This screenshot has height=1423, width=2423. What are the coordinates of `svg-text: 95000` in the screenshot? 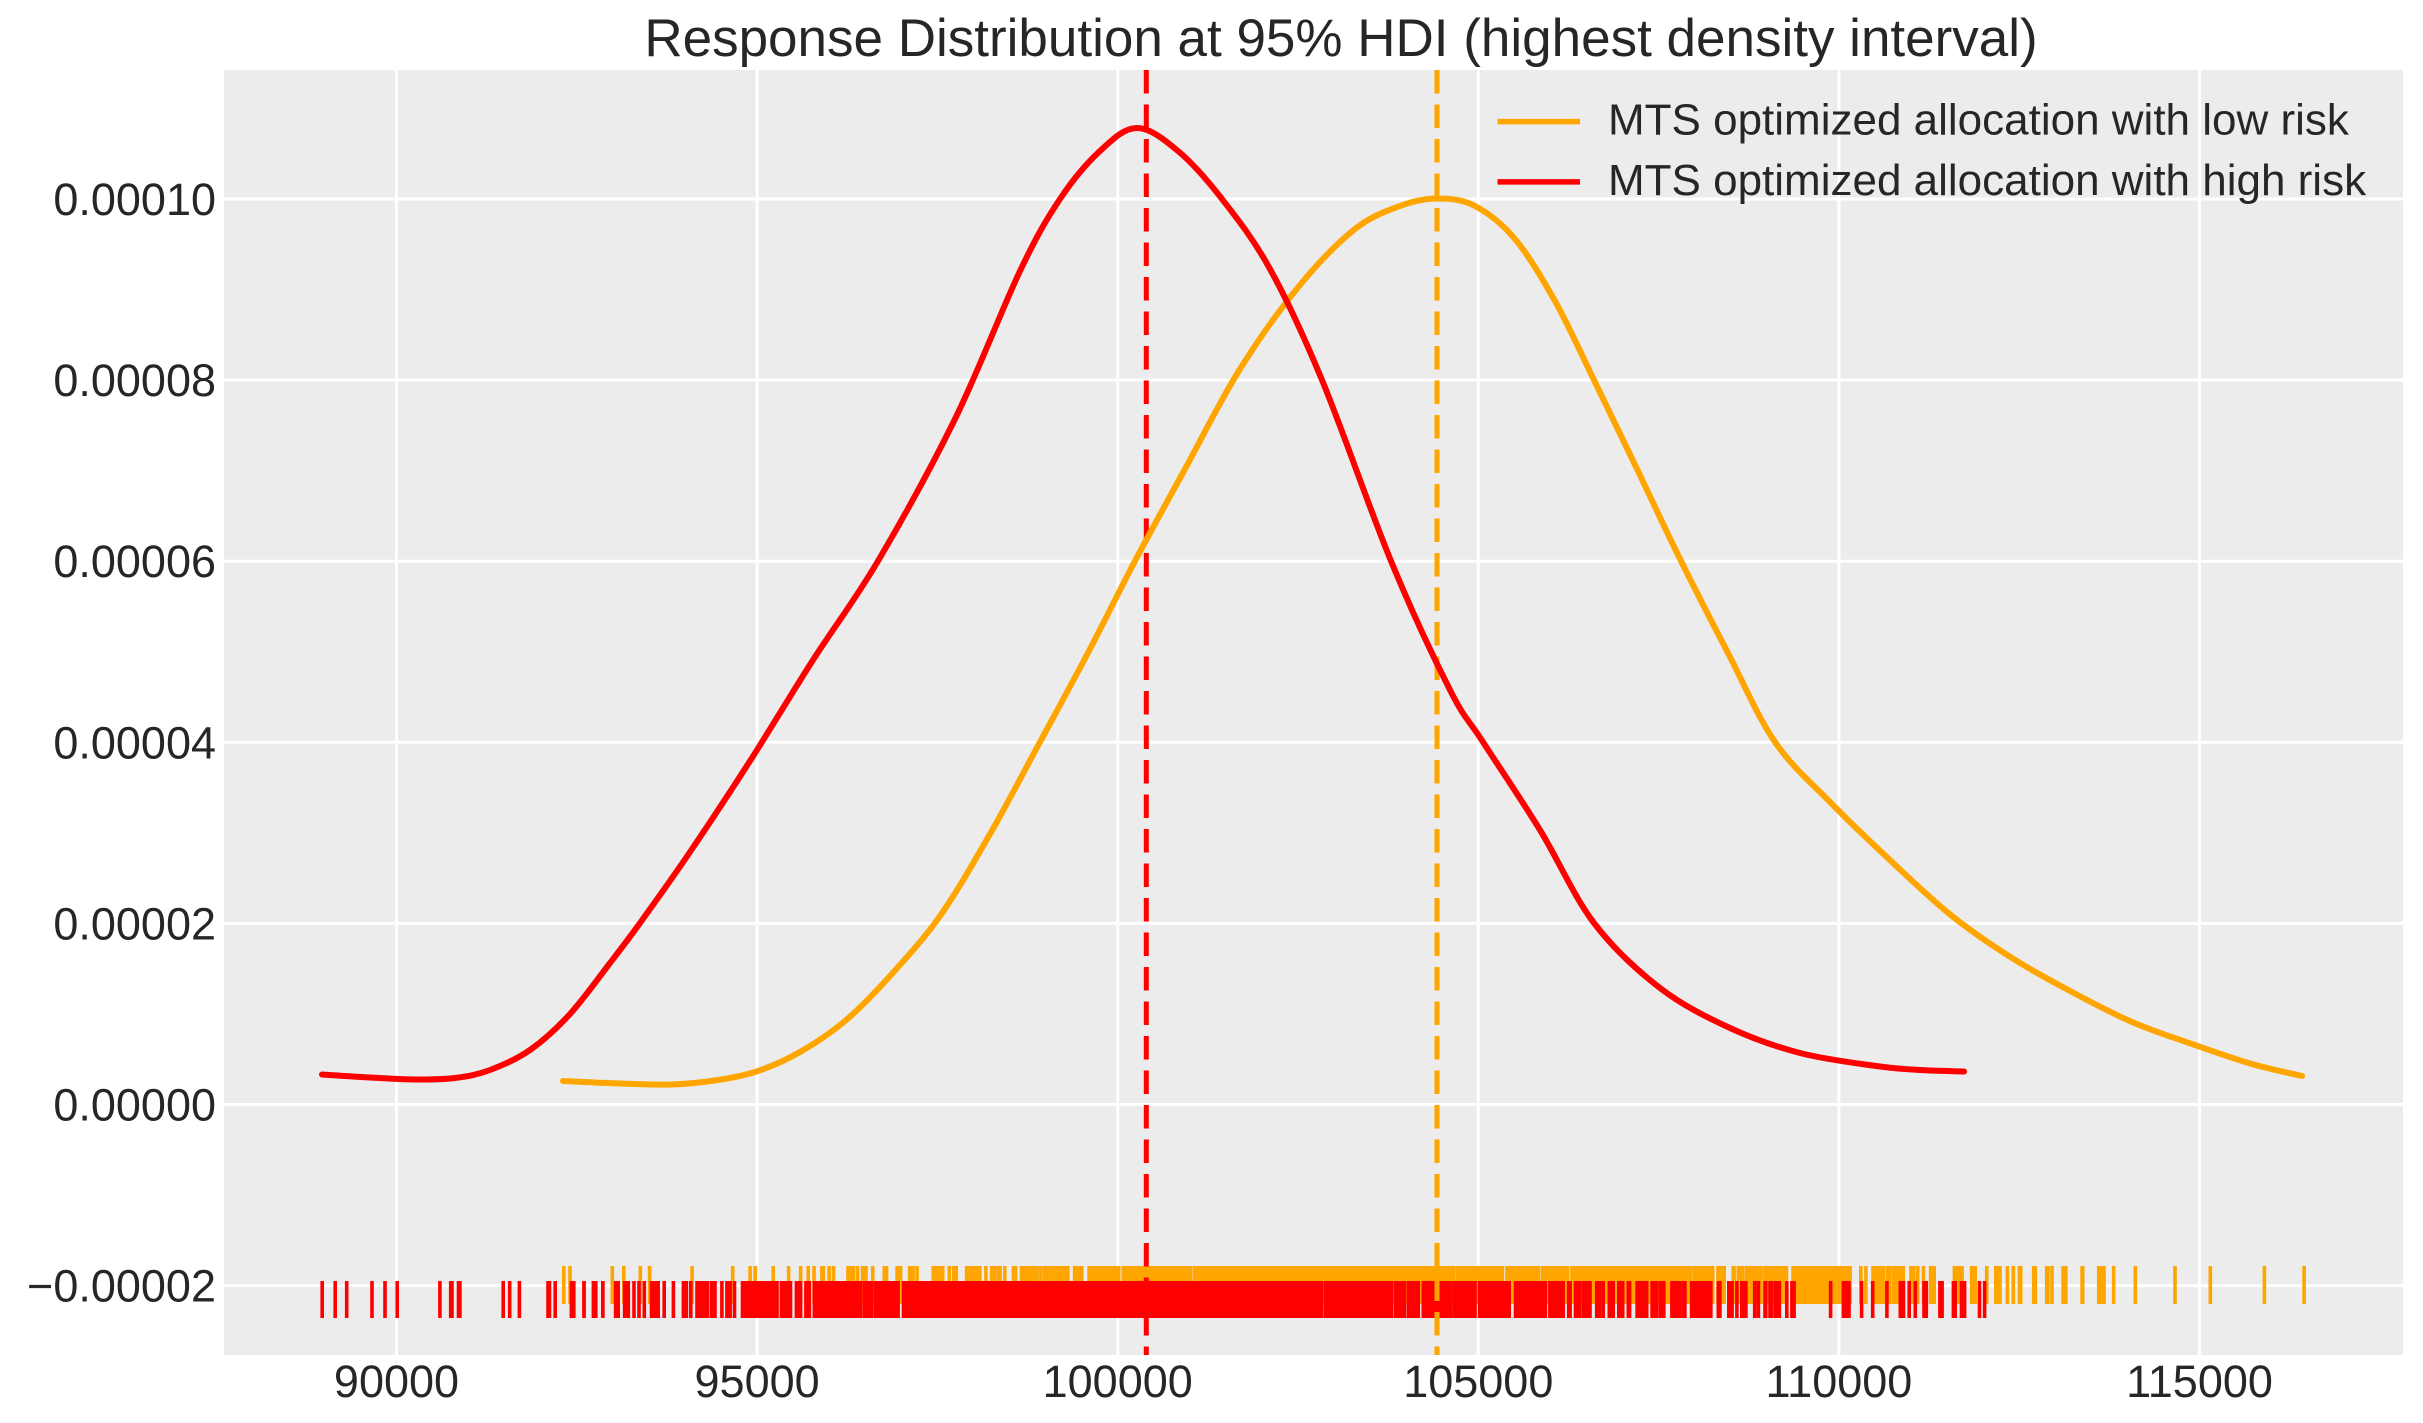 It's located at (757, 1381).